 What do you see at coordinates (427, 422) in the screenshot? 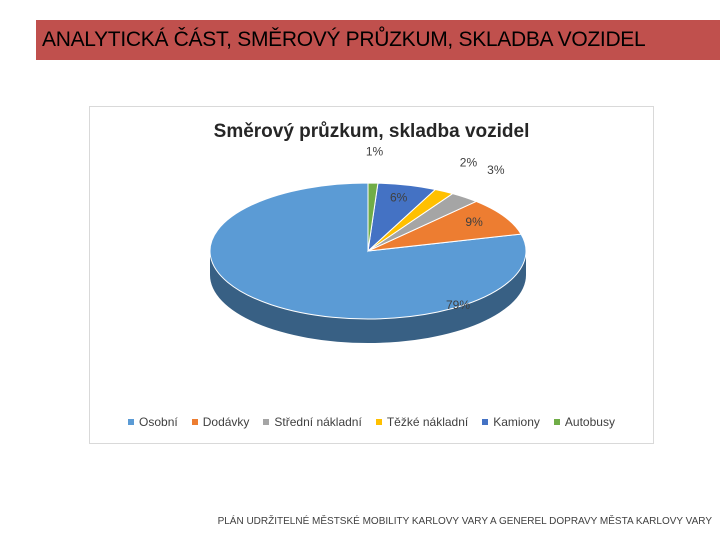
I see `legend-label: Těžké nákladní` at bounding box center [427, 422].